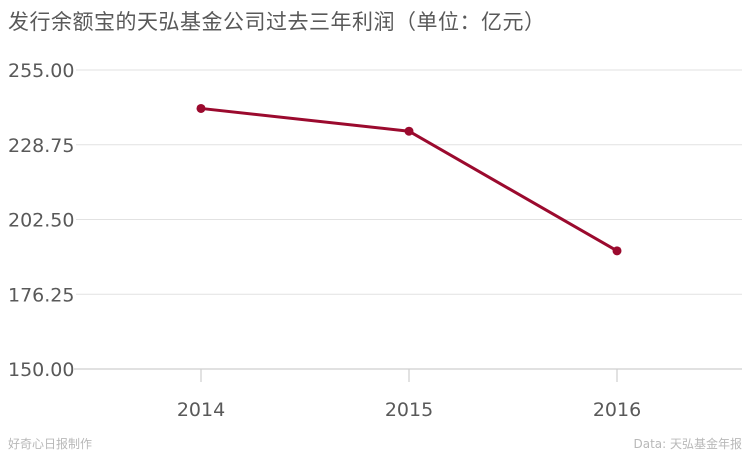  Describe the element at coordinates (41, 71) in the screenshot. I see `y-tick-label: 255.00` at that location.